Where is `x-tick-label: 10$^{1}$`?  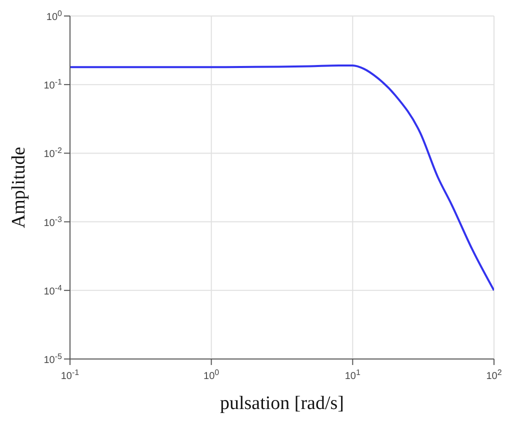 x-tick-label: 10$^{1}$ is located at coordinates (353, 375).